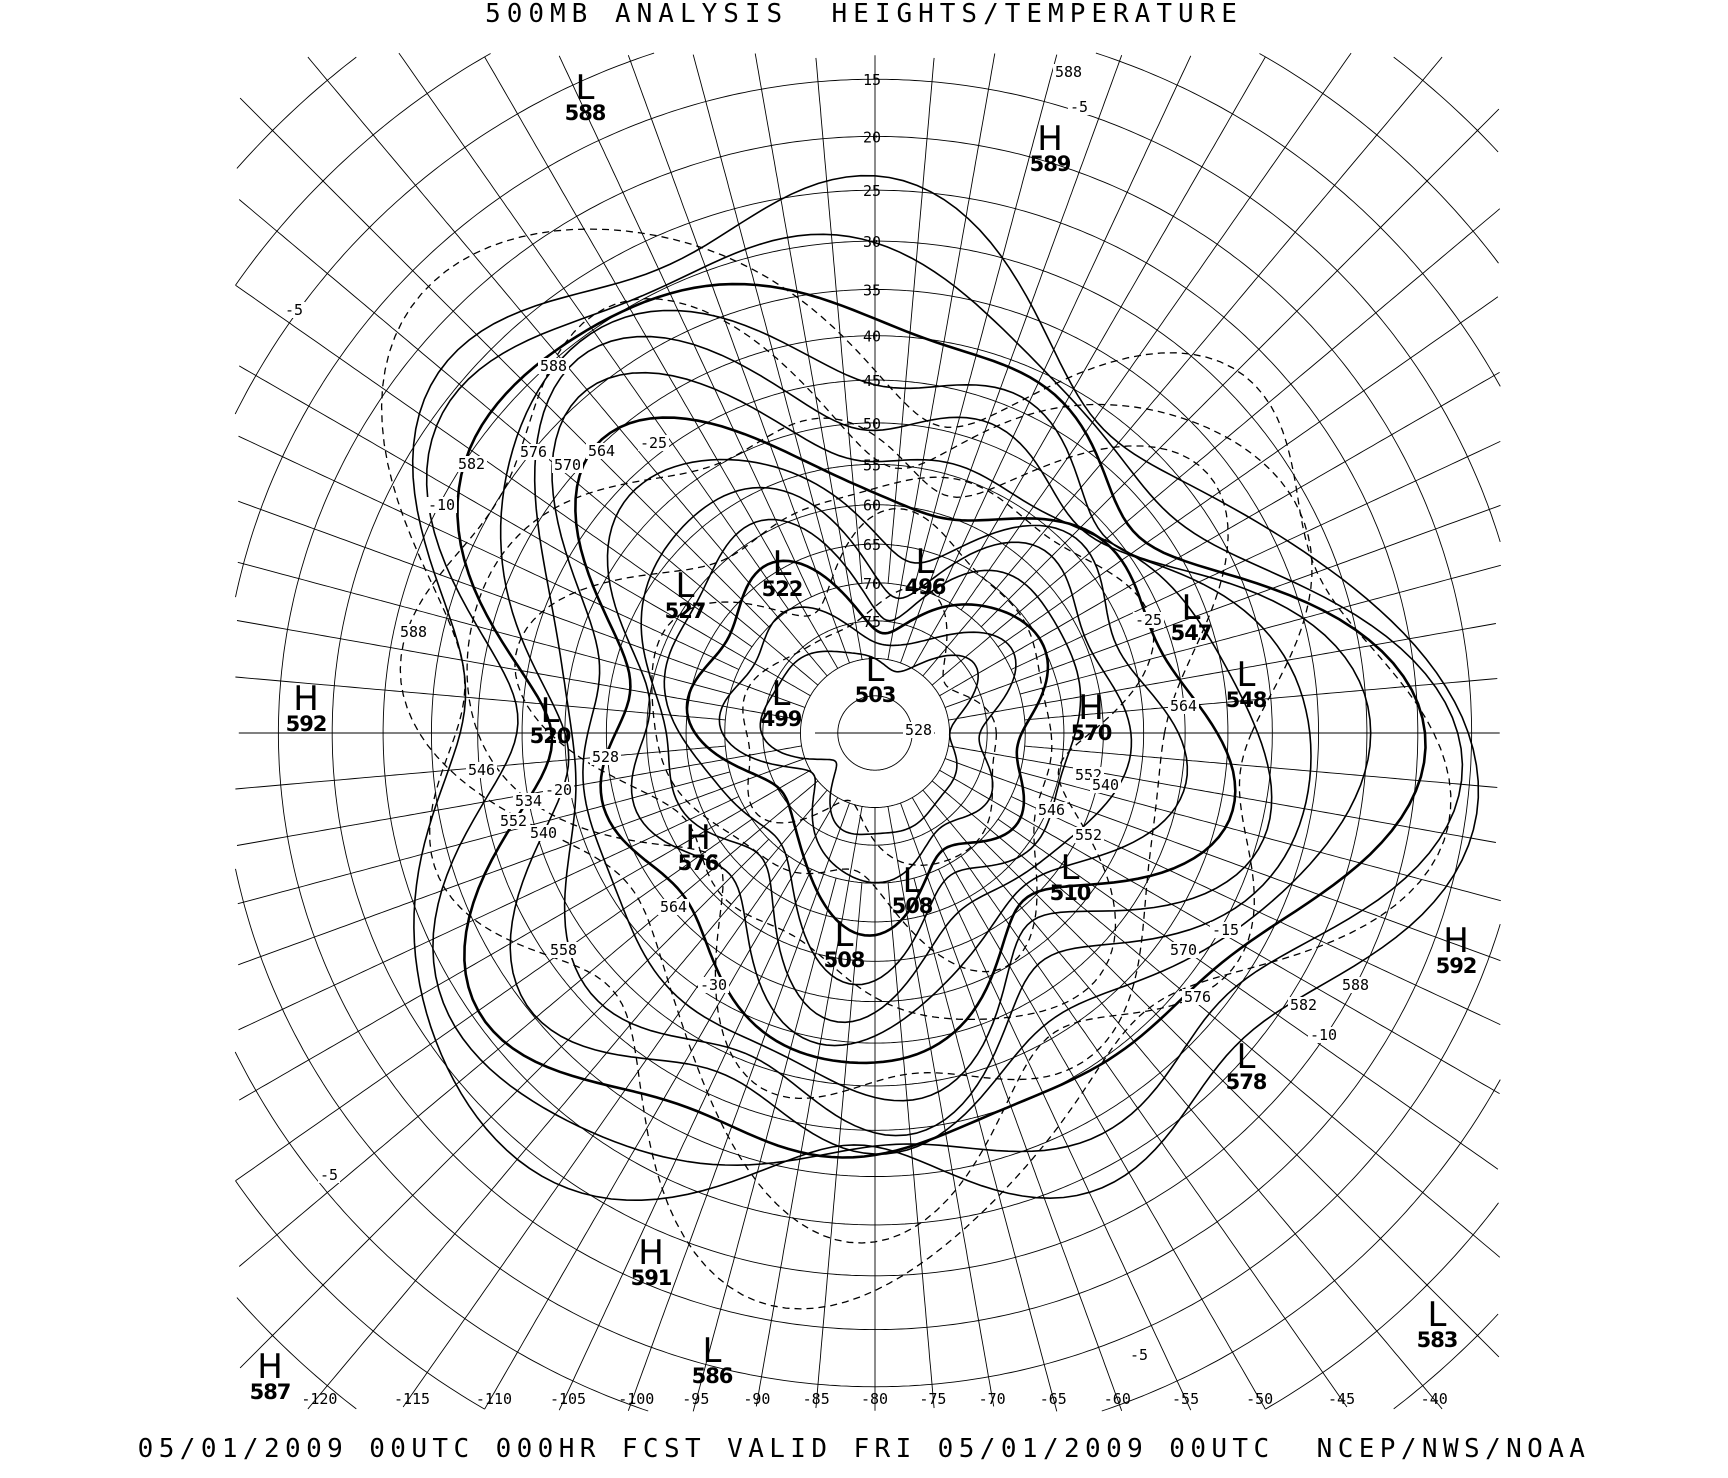 The image size is (1728, 1478). I want to click on low-pressure-center: L 520, so click(550, 720).